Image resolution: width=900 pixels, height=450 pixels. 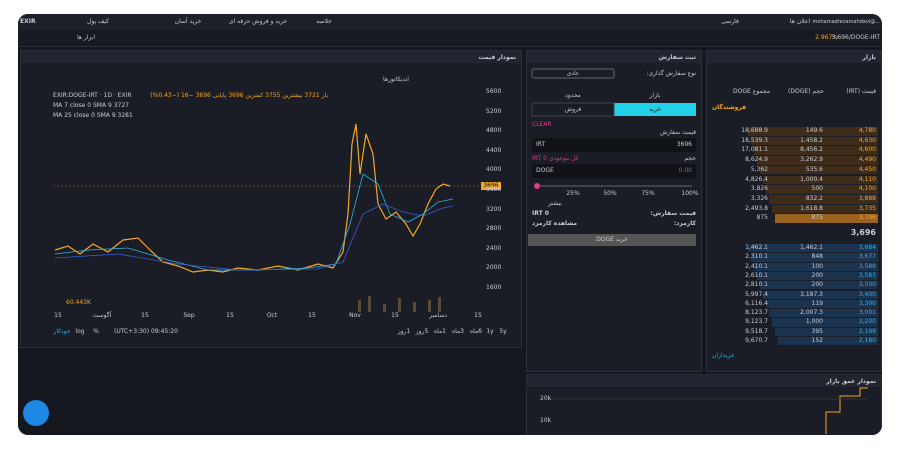 I want to click on timeframe: 5روز, so click(x=422, y=331).